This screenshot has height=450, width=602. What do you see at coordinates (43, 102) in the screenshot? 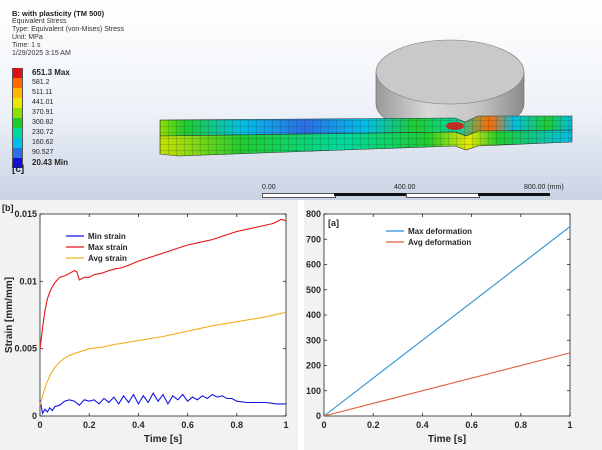
I see `legend-value: 441.01` at bounding box center [43, 102].